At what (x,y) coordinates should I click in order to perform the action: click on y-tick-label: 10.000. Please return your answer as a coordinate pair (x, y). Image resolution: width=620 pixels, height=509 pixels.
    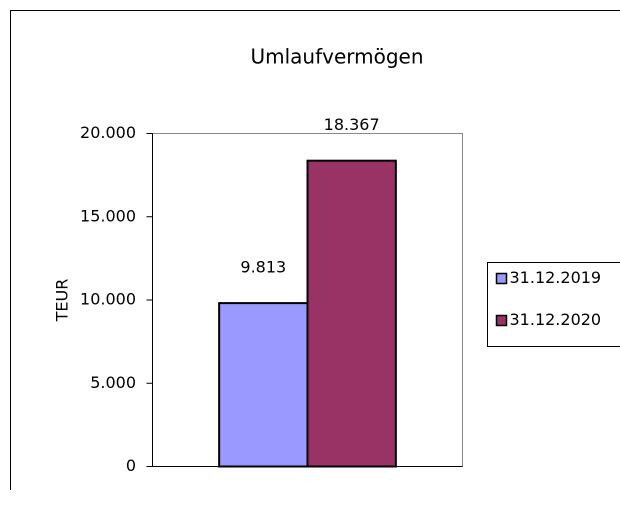
    Looking at the image, I should click on (108, 299).